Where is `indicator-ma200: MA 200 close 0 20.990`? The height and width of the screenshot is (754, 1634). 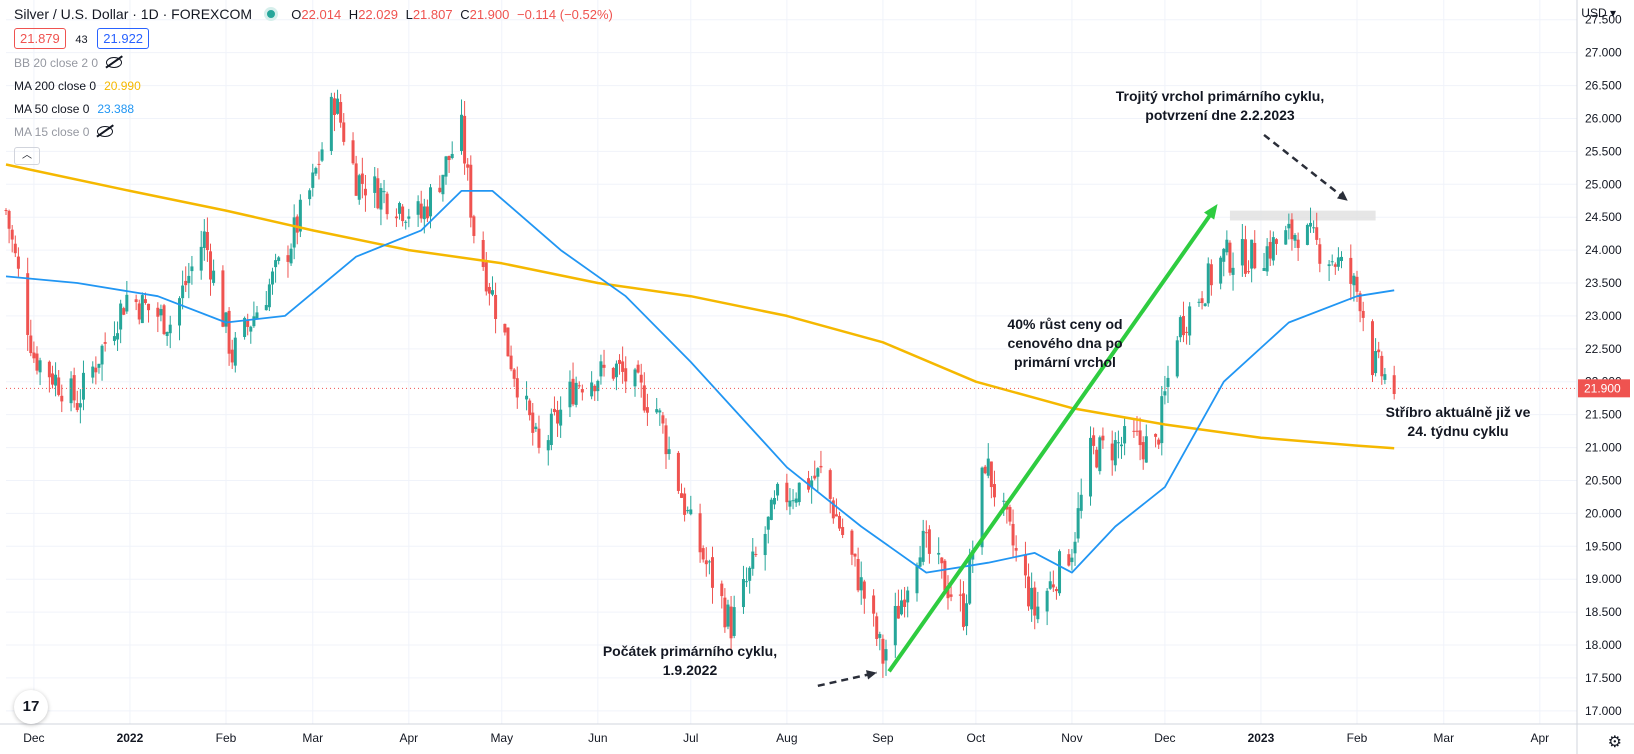
indicator-ma200: MA 200 close 0 20.990 is located at coordinates (77, 86).